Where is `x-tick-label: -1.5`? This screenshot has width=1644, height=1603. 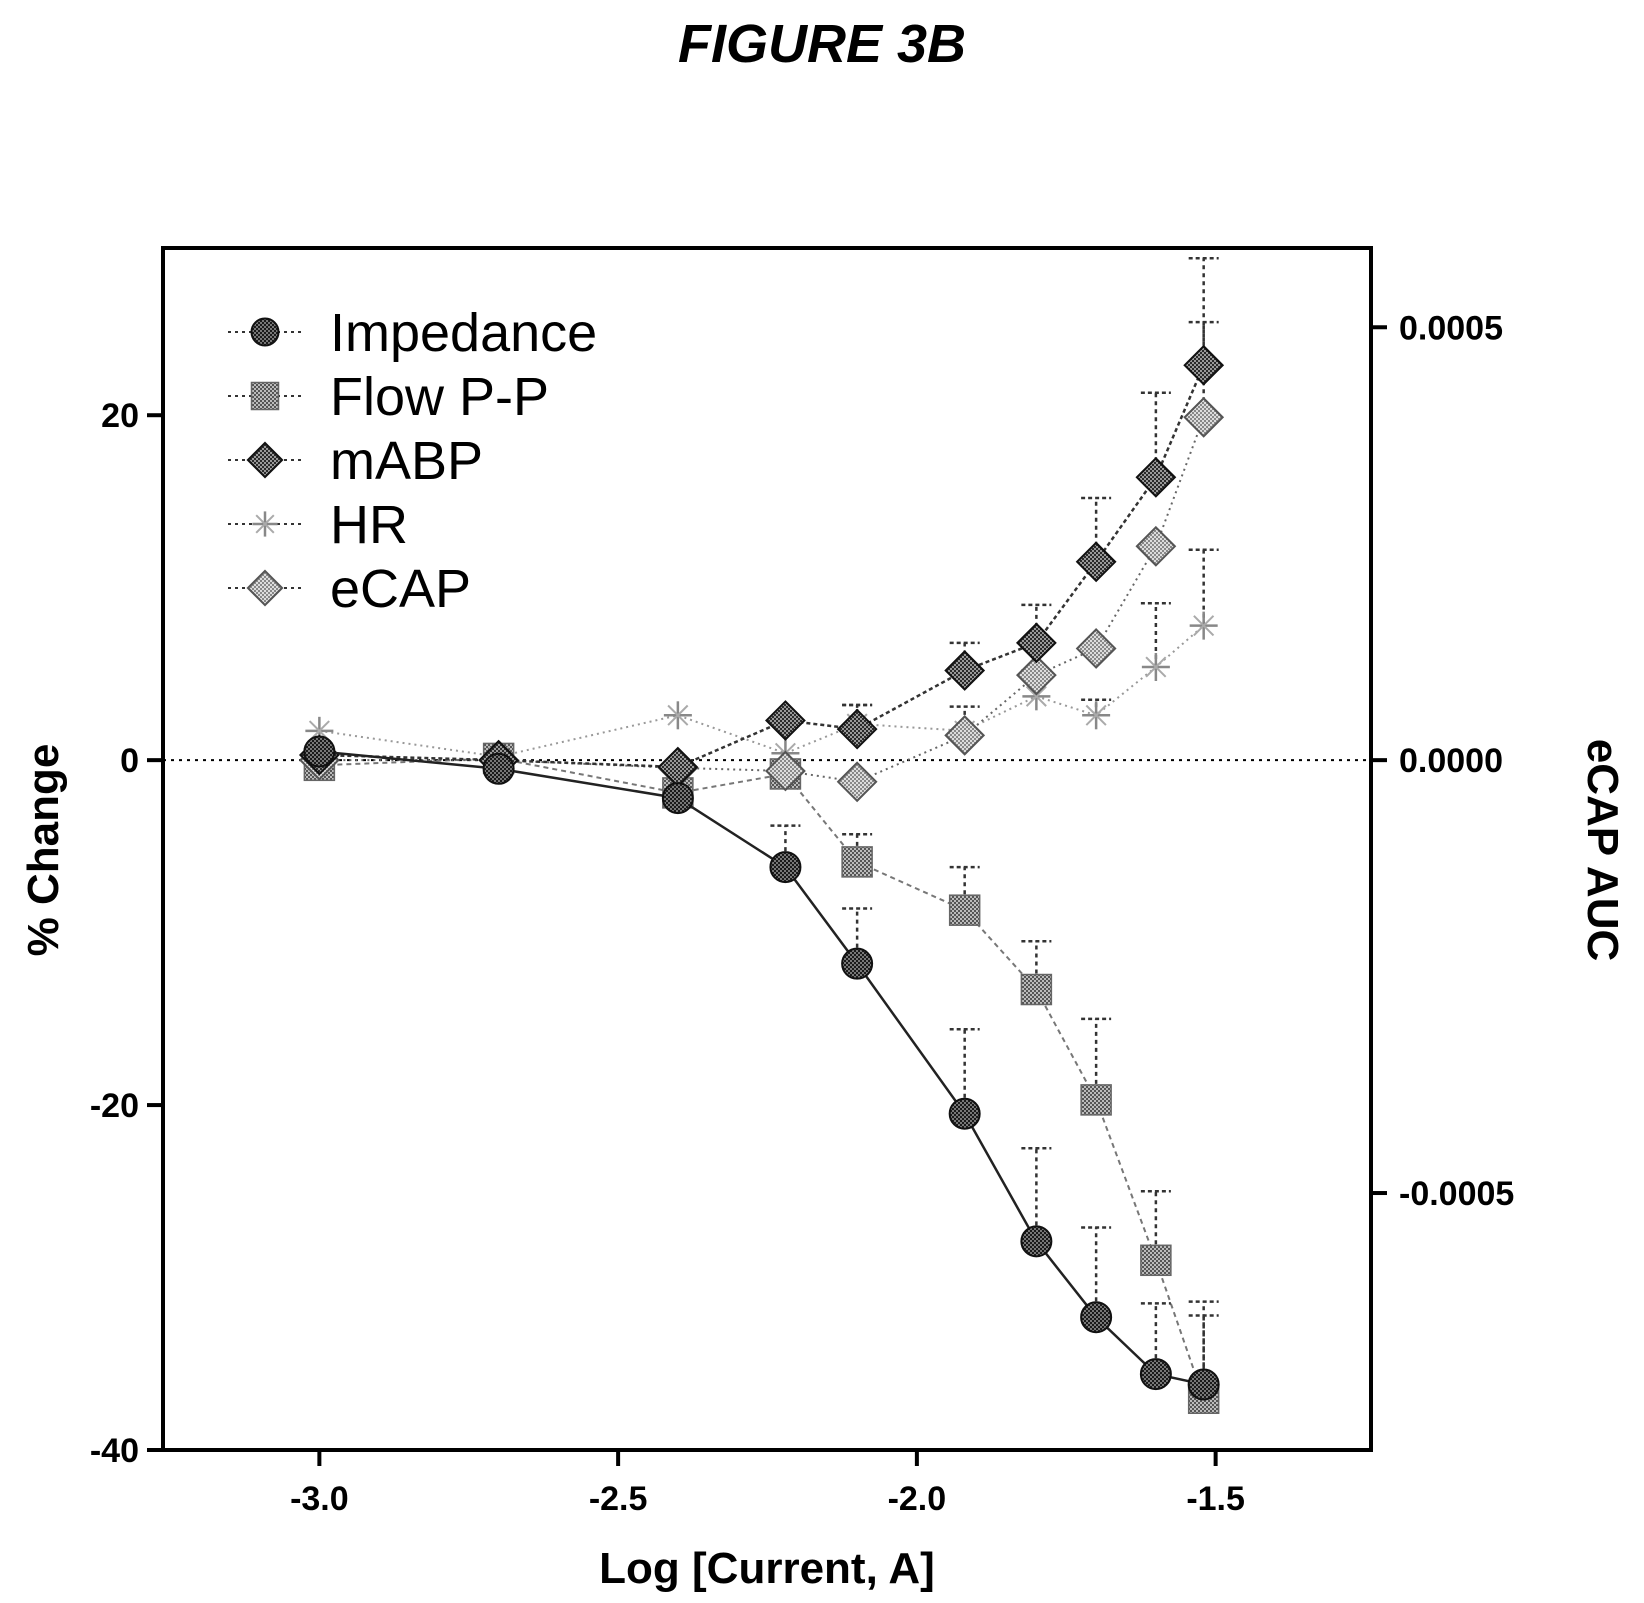
x-tick-label: -1.5 is located at coordinates (1215, 1499).